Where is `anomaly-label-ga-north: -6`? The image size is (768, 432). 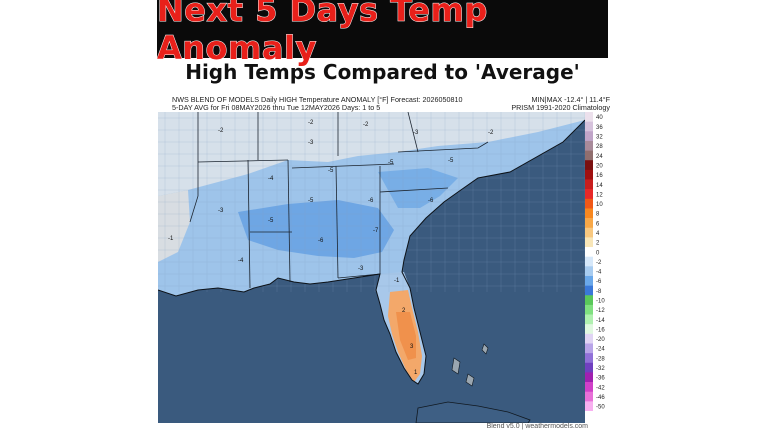 anomaly-label-ga-north: -6 is located at coordinates (371, 201).